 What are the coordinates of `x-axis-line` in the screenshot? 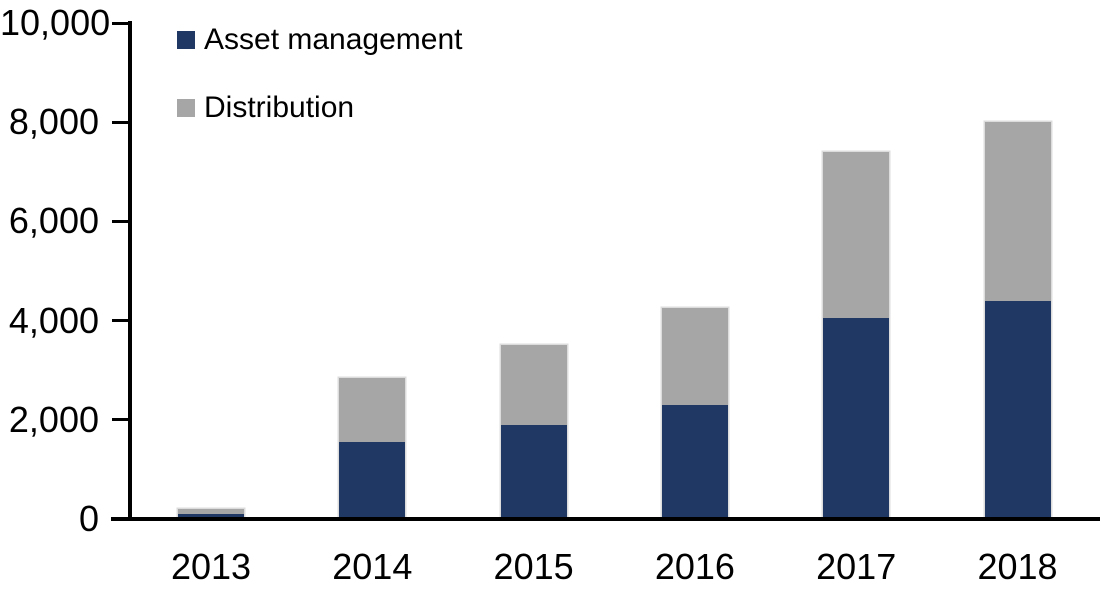 It's located at (605, 519).